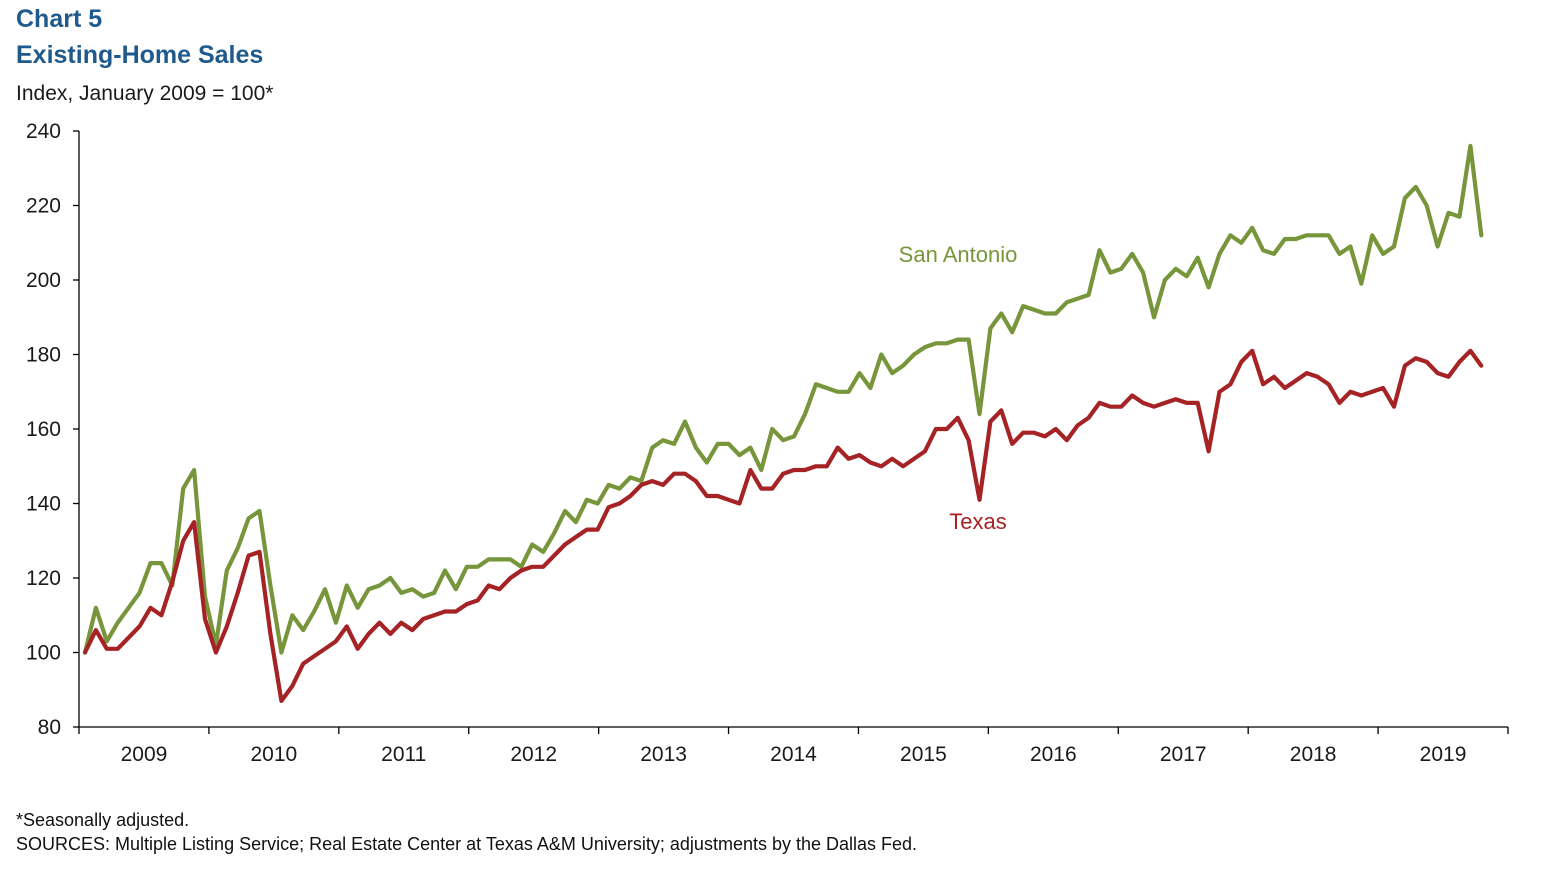 The height and width of the screenshot is (882, 1557). Describe the element at coordinates (793, 754) in the screenshot. I see `x-tick-label: 2014` at that location.